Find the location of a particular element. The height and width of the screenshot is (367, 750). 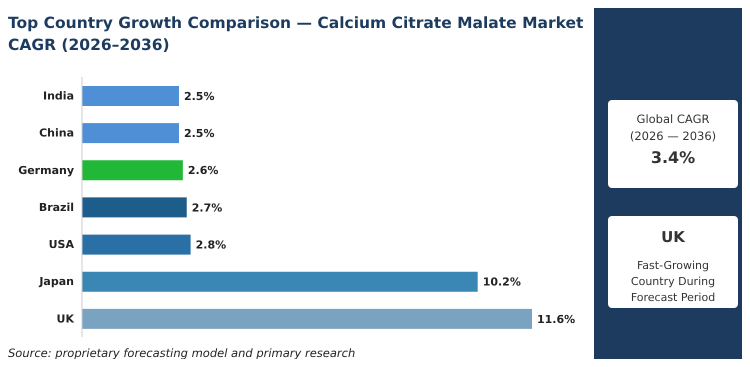

chart-title: Top Country Growth Comparison — Calcium Citrate Malate Market CAGR (2026–2036) is located at coordinates (296, 34).